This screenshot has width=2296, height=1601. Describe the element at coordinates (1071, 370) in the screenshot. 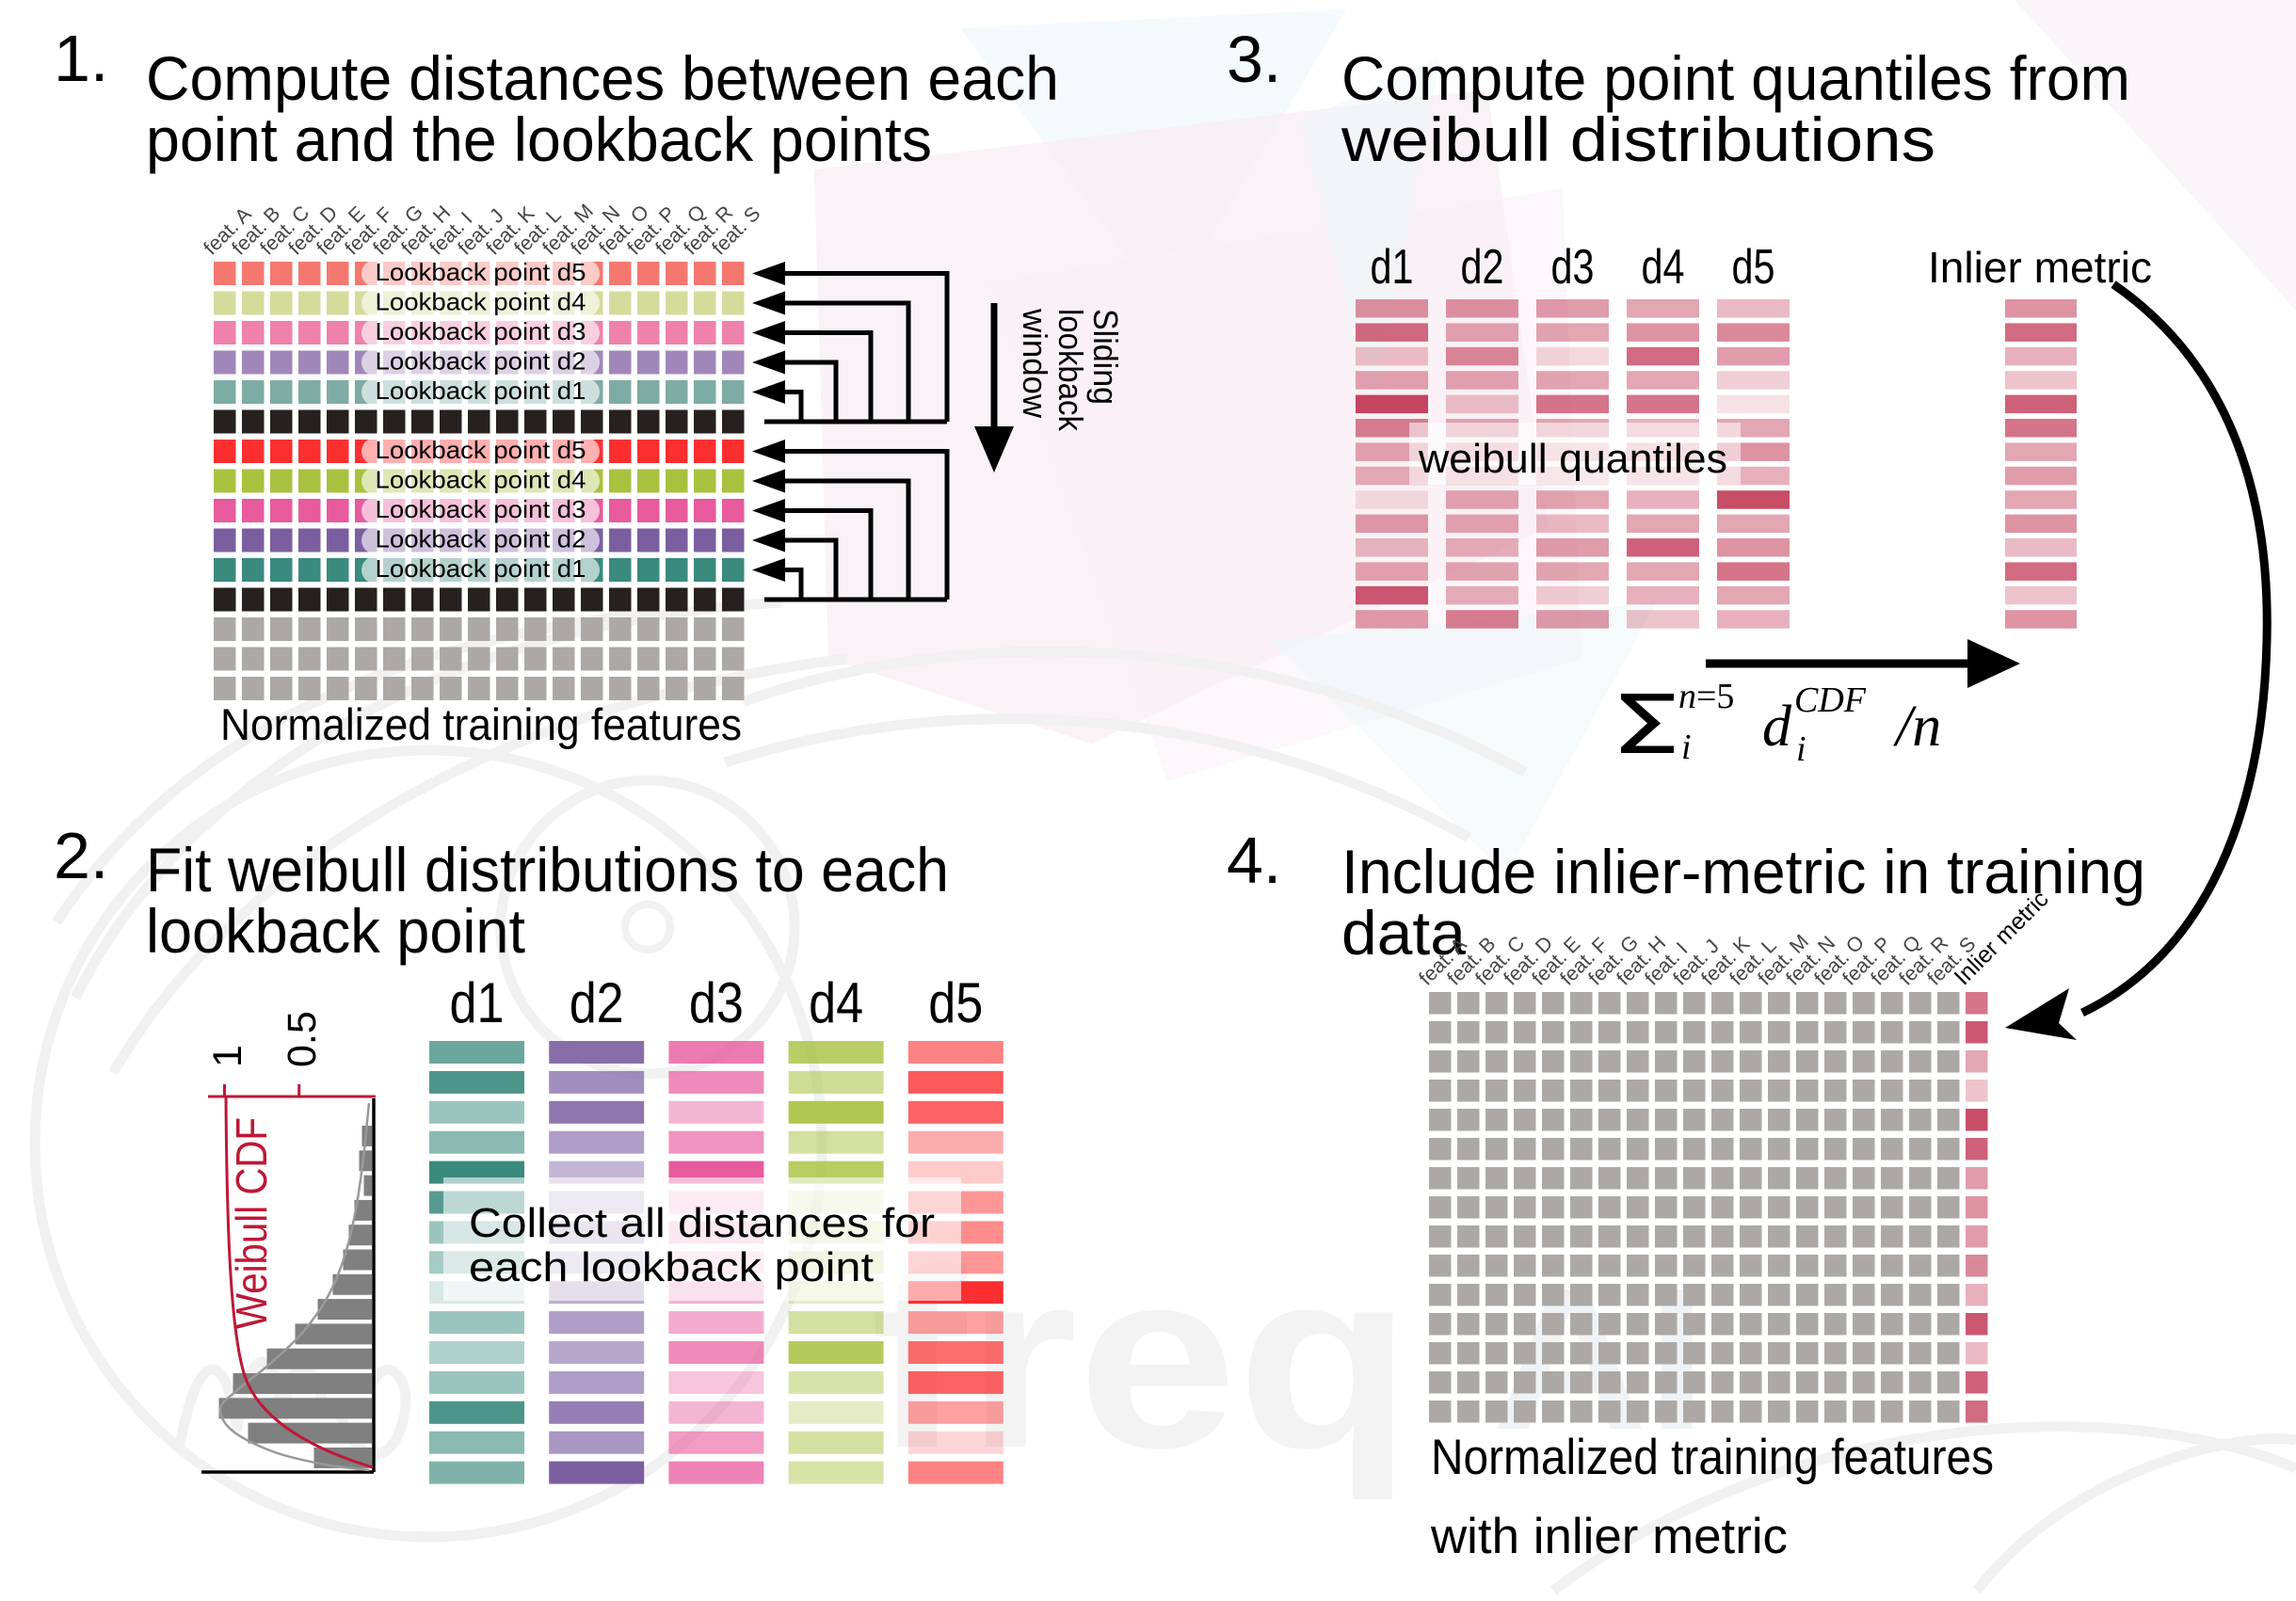

I see `svg-text: lookback` at that location.